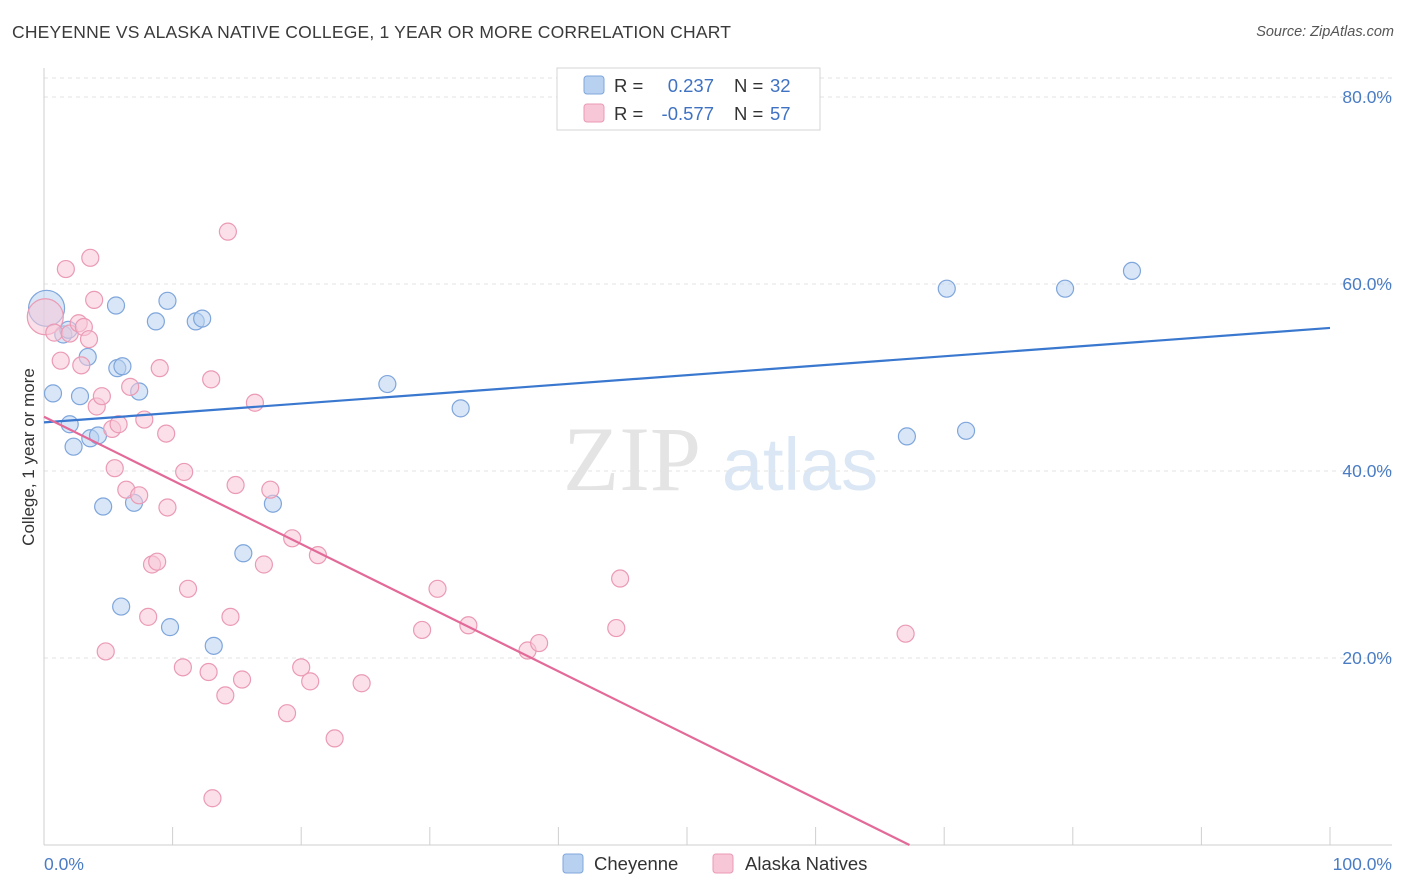 The width and height of the screenshot is (1406, 892). Describe the element at coordinates (1367, 284) in the screenshot. I see `y-tick-label: 60.0%` at that location.